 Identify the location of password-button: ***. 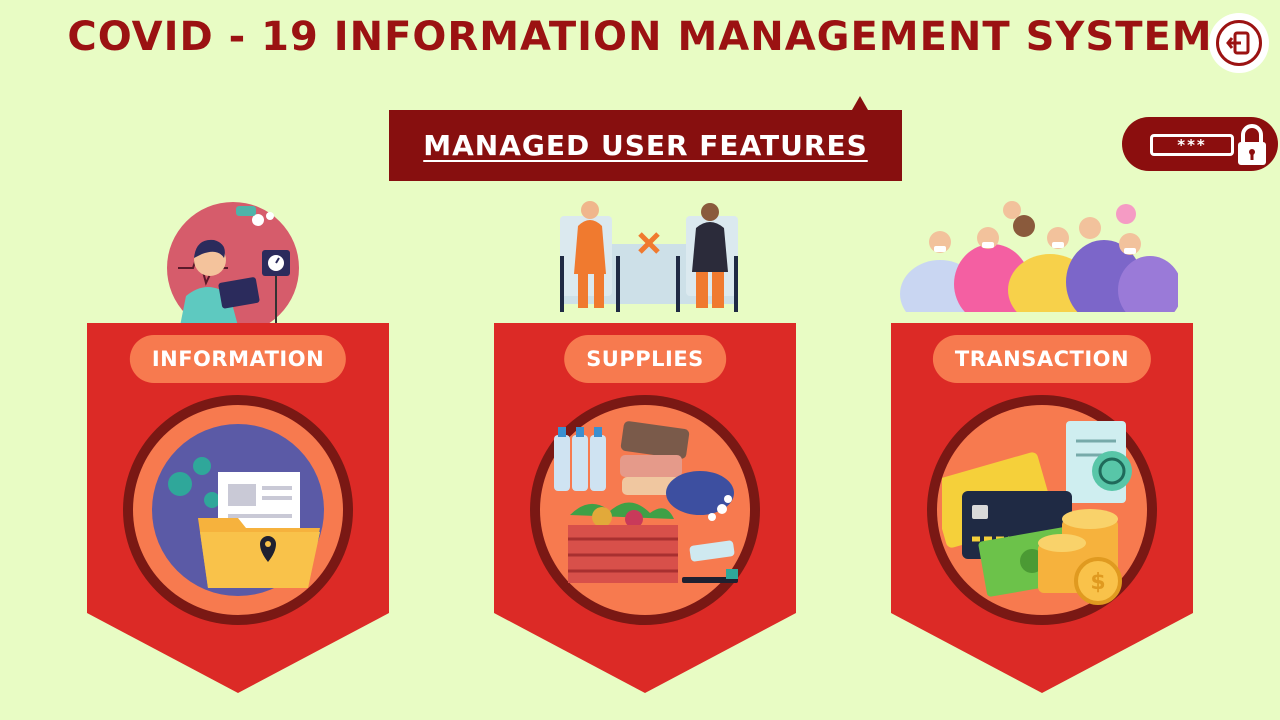
(1200, 144).